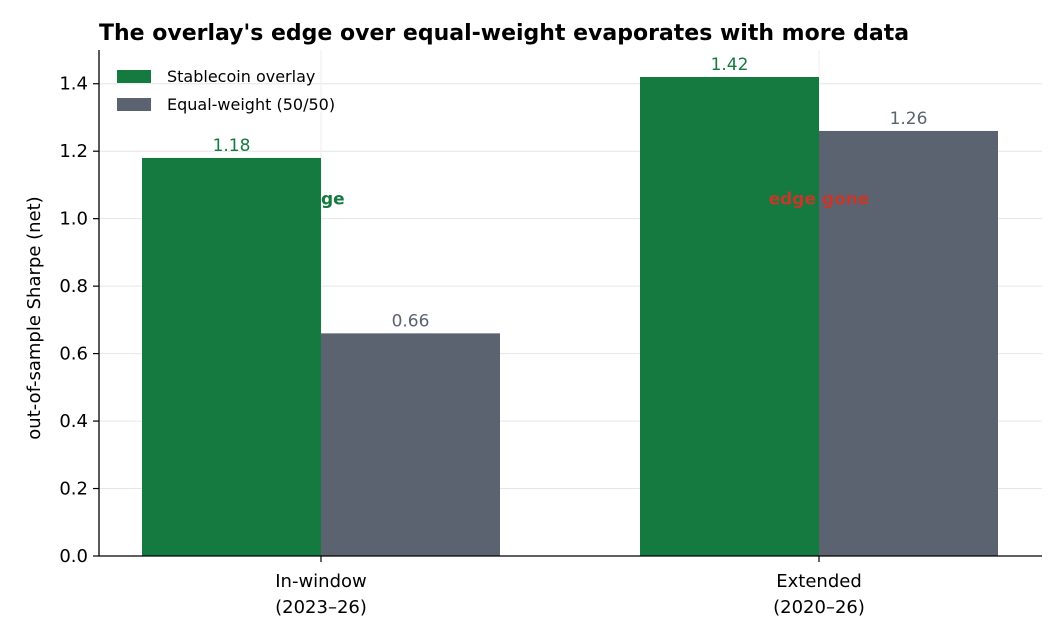 The height and width of the screenshot is (644, 1064). I want to click on y-tick-label-7: 1.4, so click(73, 84).